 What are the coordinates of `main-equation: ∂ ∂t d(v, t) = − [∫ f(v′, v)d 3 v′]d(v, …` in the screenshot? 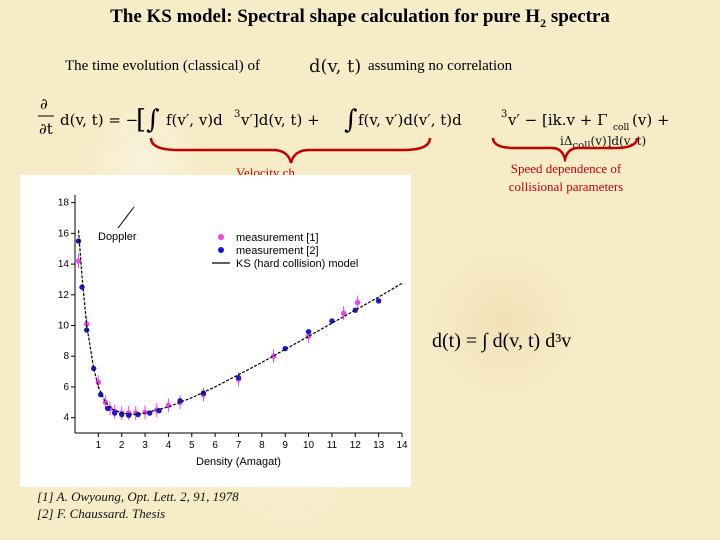 It's located at (354, 116).